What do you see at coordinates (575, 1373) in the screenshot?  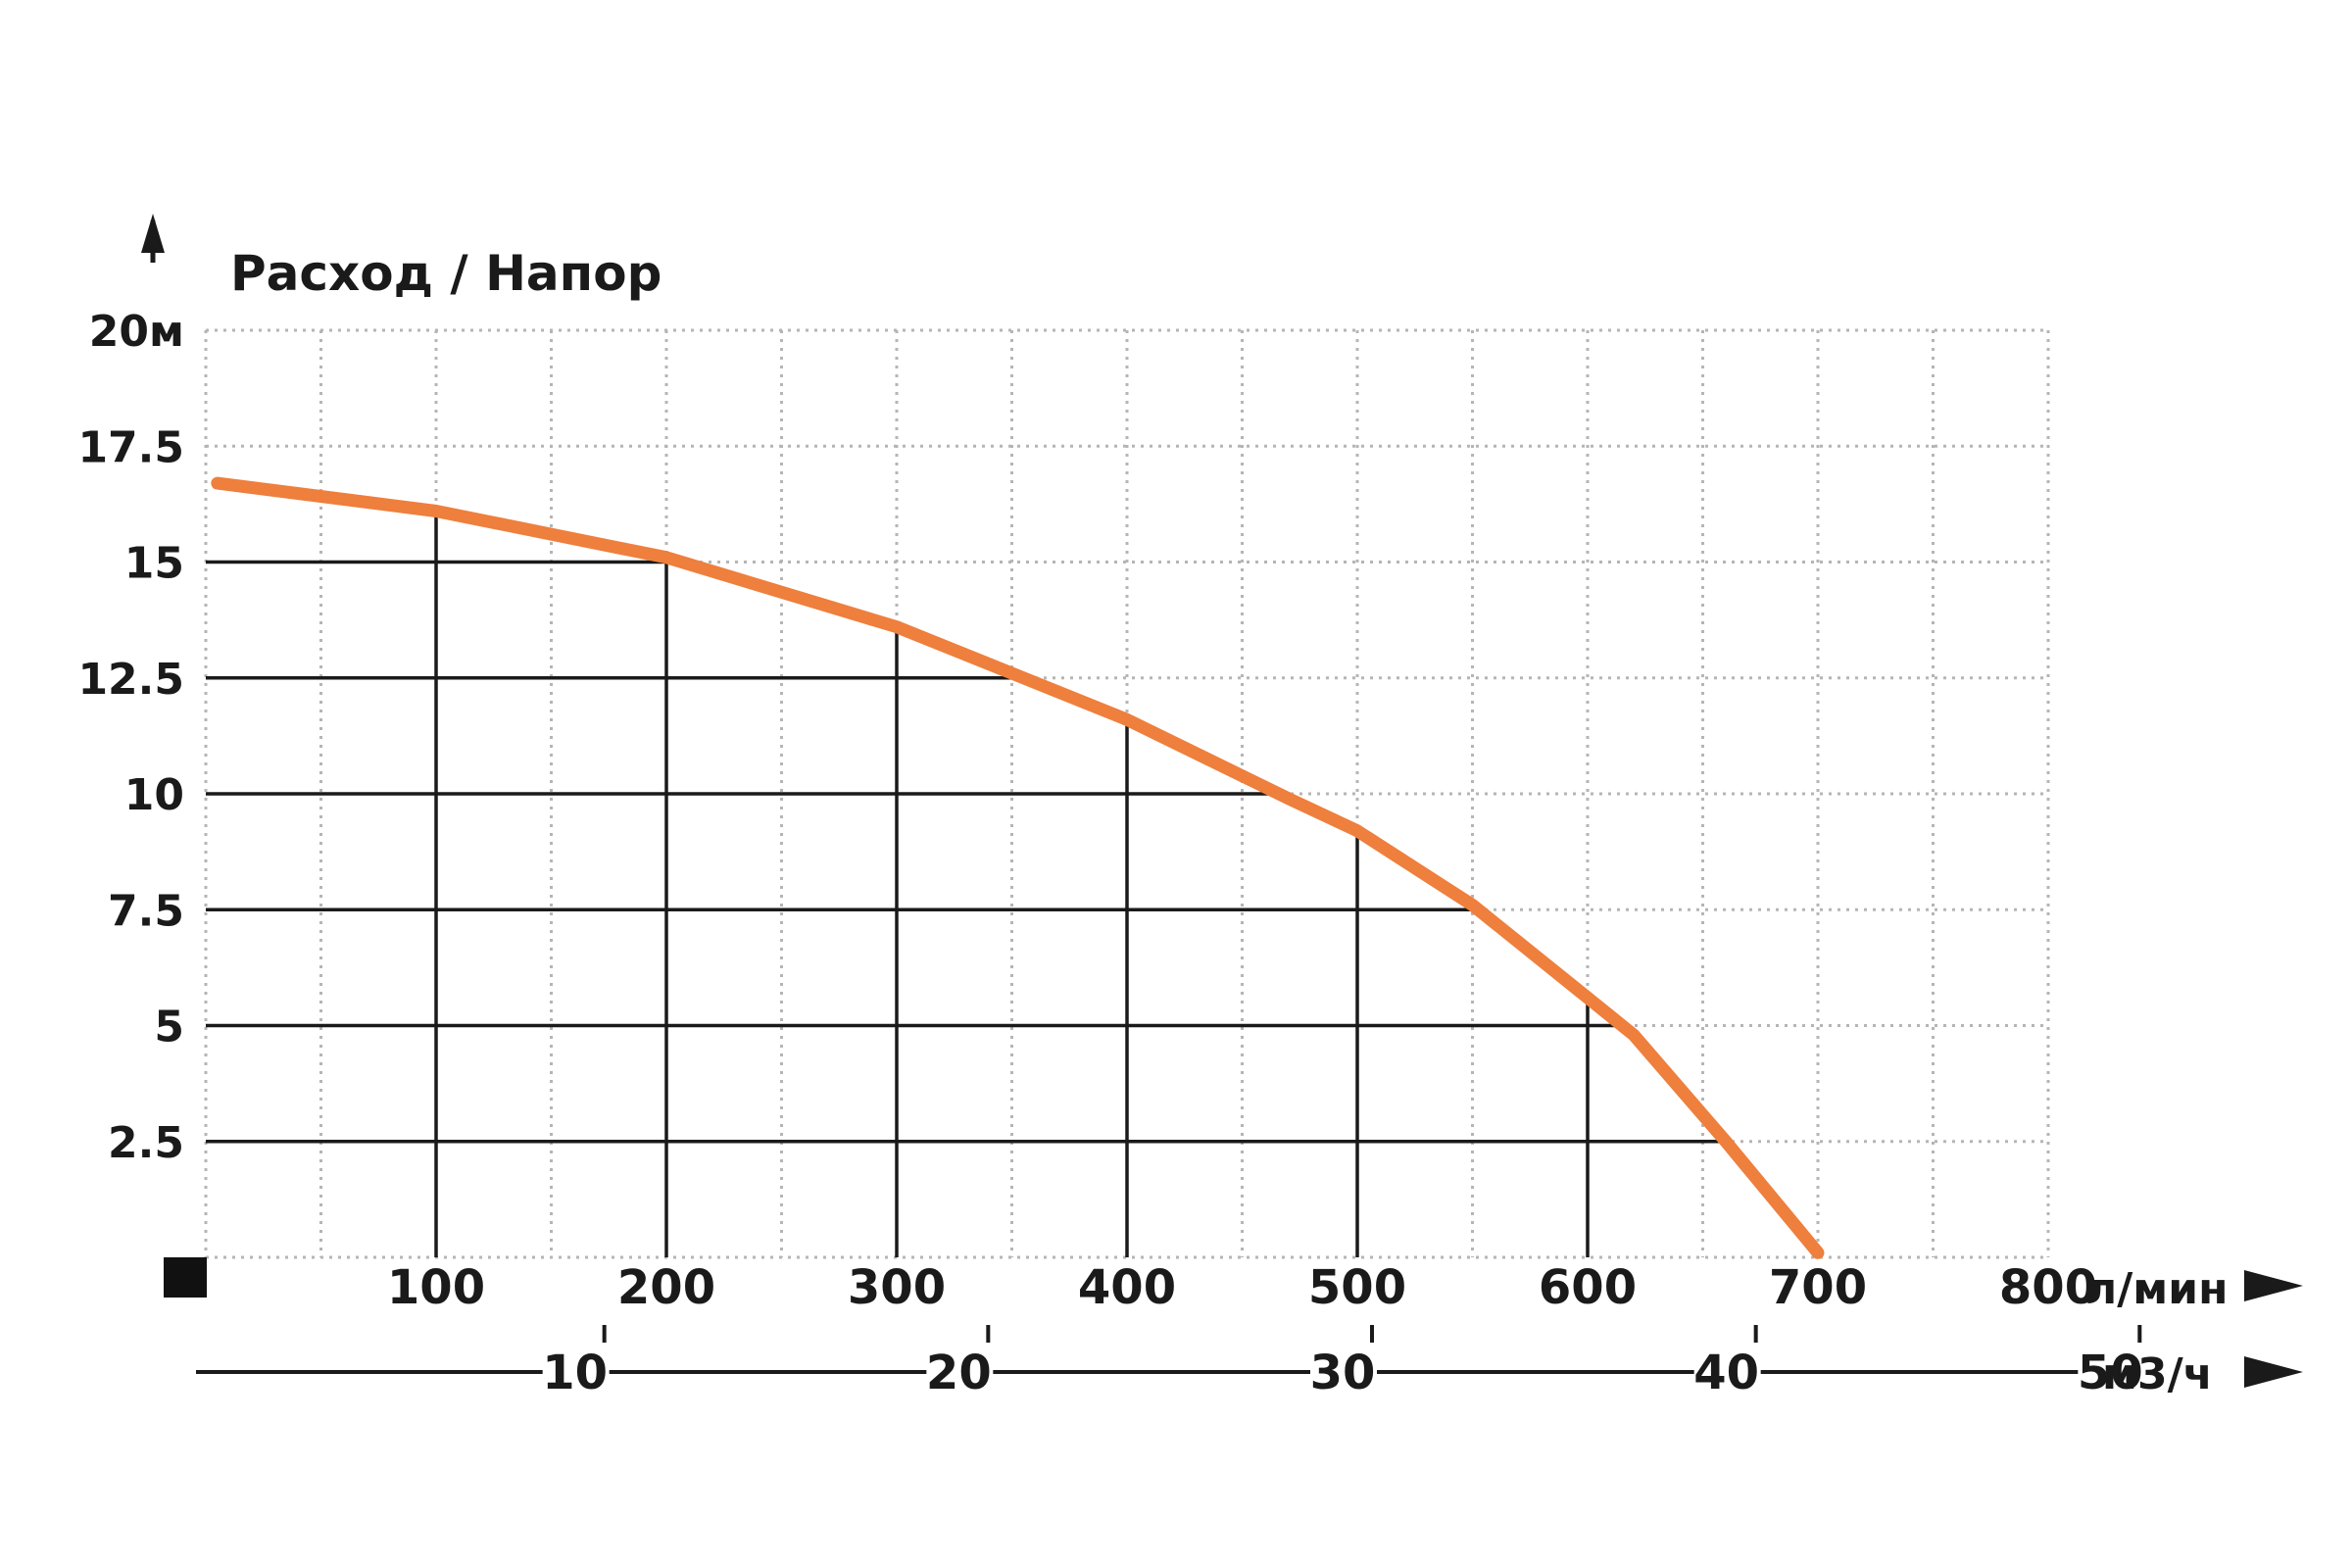 I see `x2-tick-label: 10` at bounding box center [575, 1373].